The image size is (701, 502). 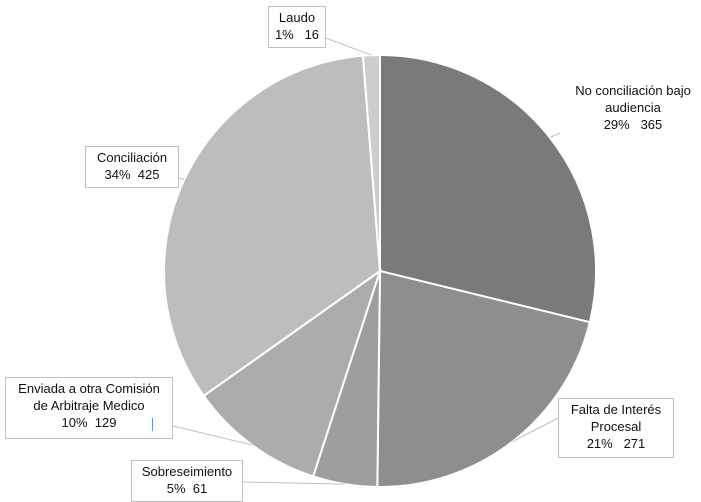 What do you see at coordinates (633, 124) in the screenshot?
I see `slice-value-label: 29% 365` at bounding box center [633, 124].